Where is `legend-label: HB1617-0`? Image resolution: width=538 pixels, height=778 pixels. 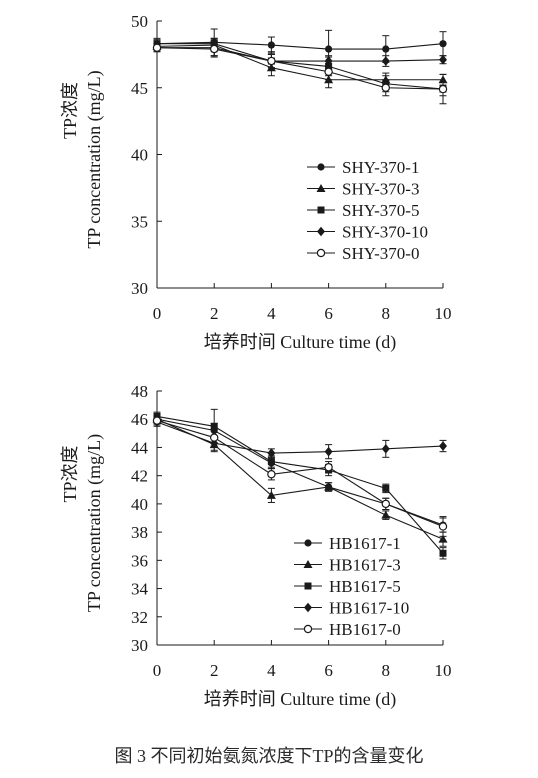
legend-label: HB1617-0 is located at coordinates (365, 629).